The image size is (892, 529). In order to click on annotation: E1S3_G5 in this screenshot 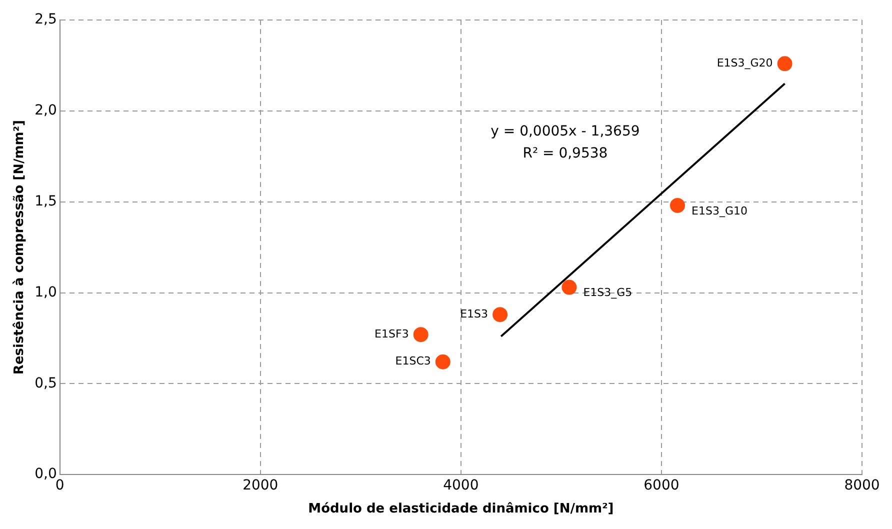, I will do `click(607, 293)`.